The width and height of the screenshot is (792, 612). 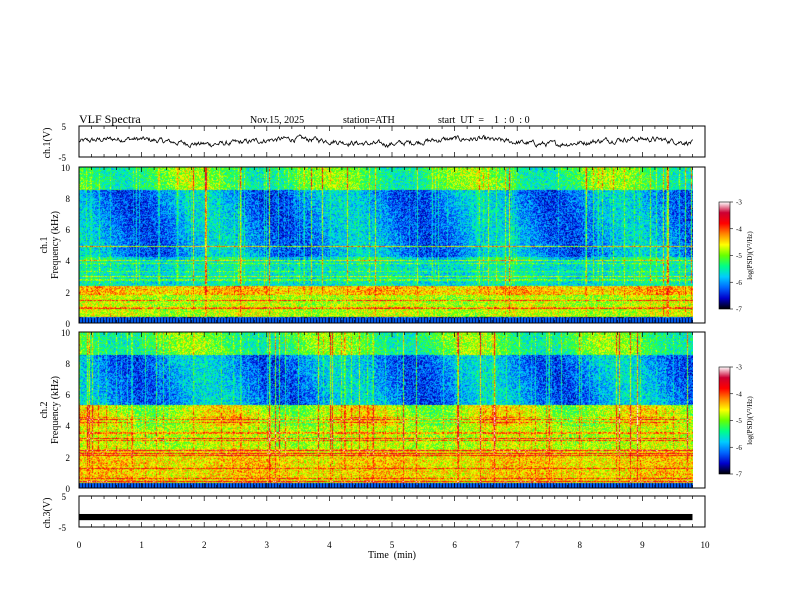 What do you see at coordinates (706, 545) in the screenshot?
I see `x-tick-label: 10` at bounding box center [706, 545].